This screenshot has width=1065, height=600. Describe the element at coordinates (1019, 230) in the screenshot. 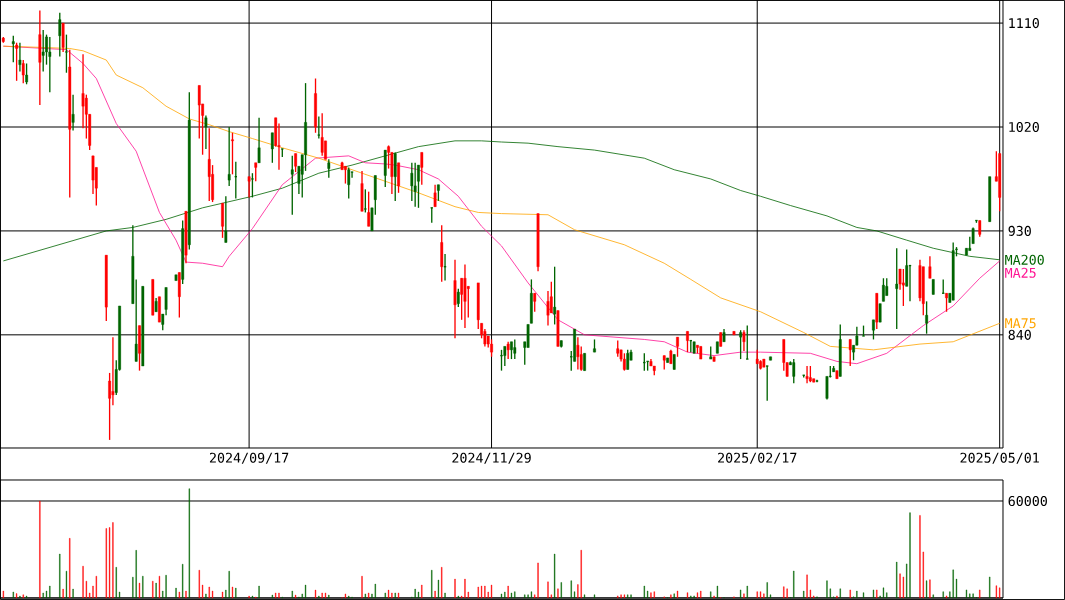

I see `y-tick-label: 930` at that location.